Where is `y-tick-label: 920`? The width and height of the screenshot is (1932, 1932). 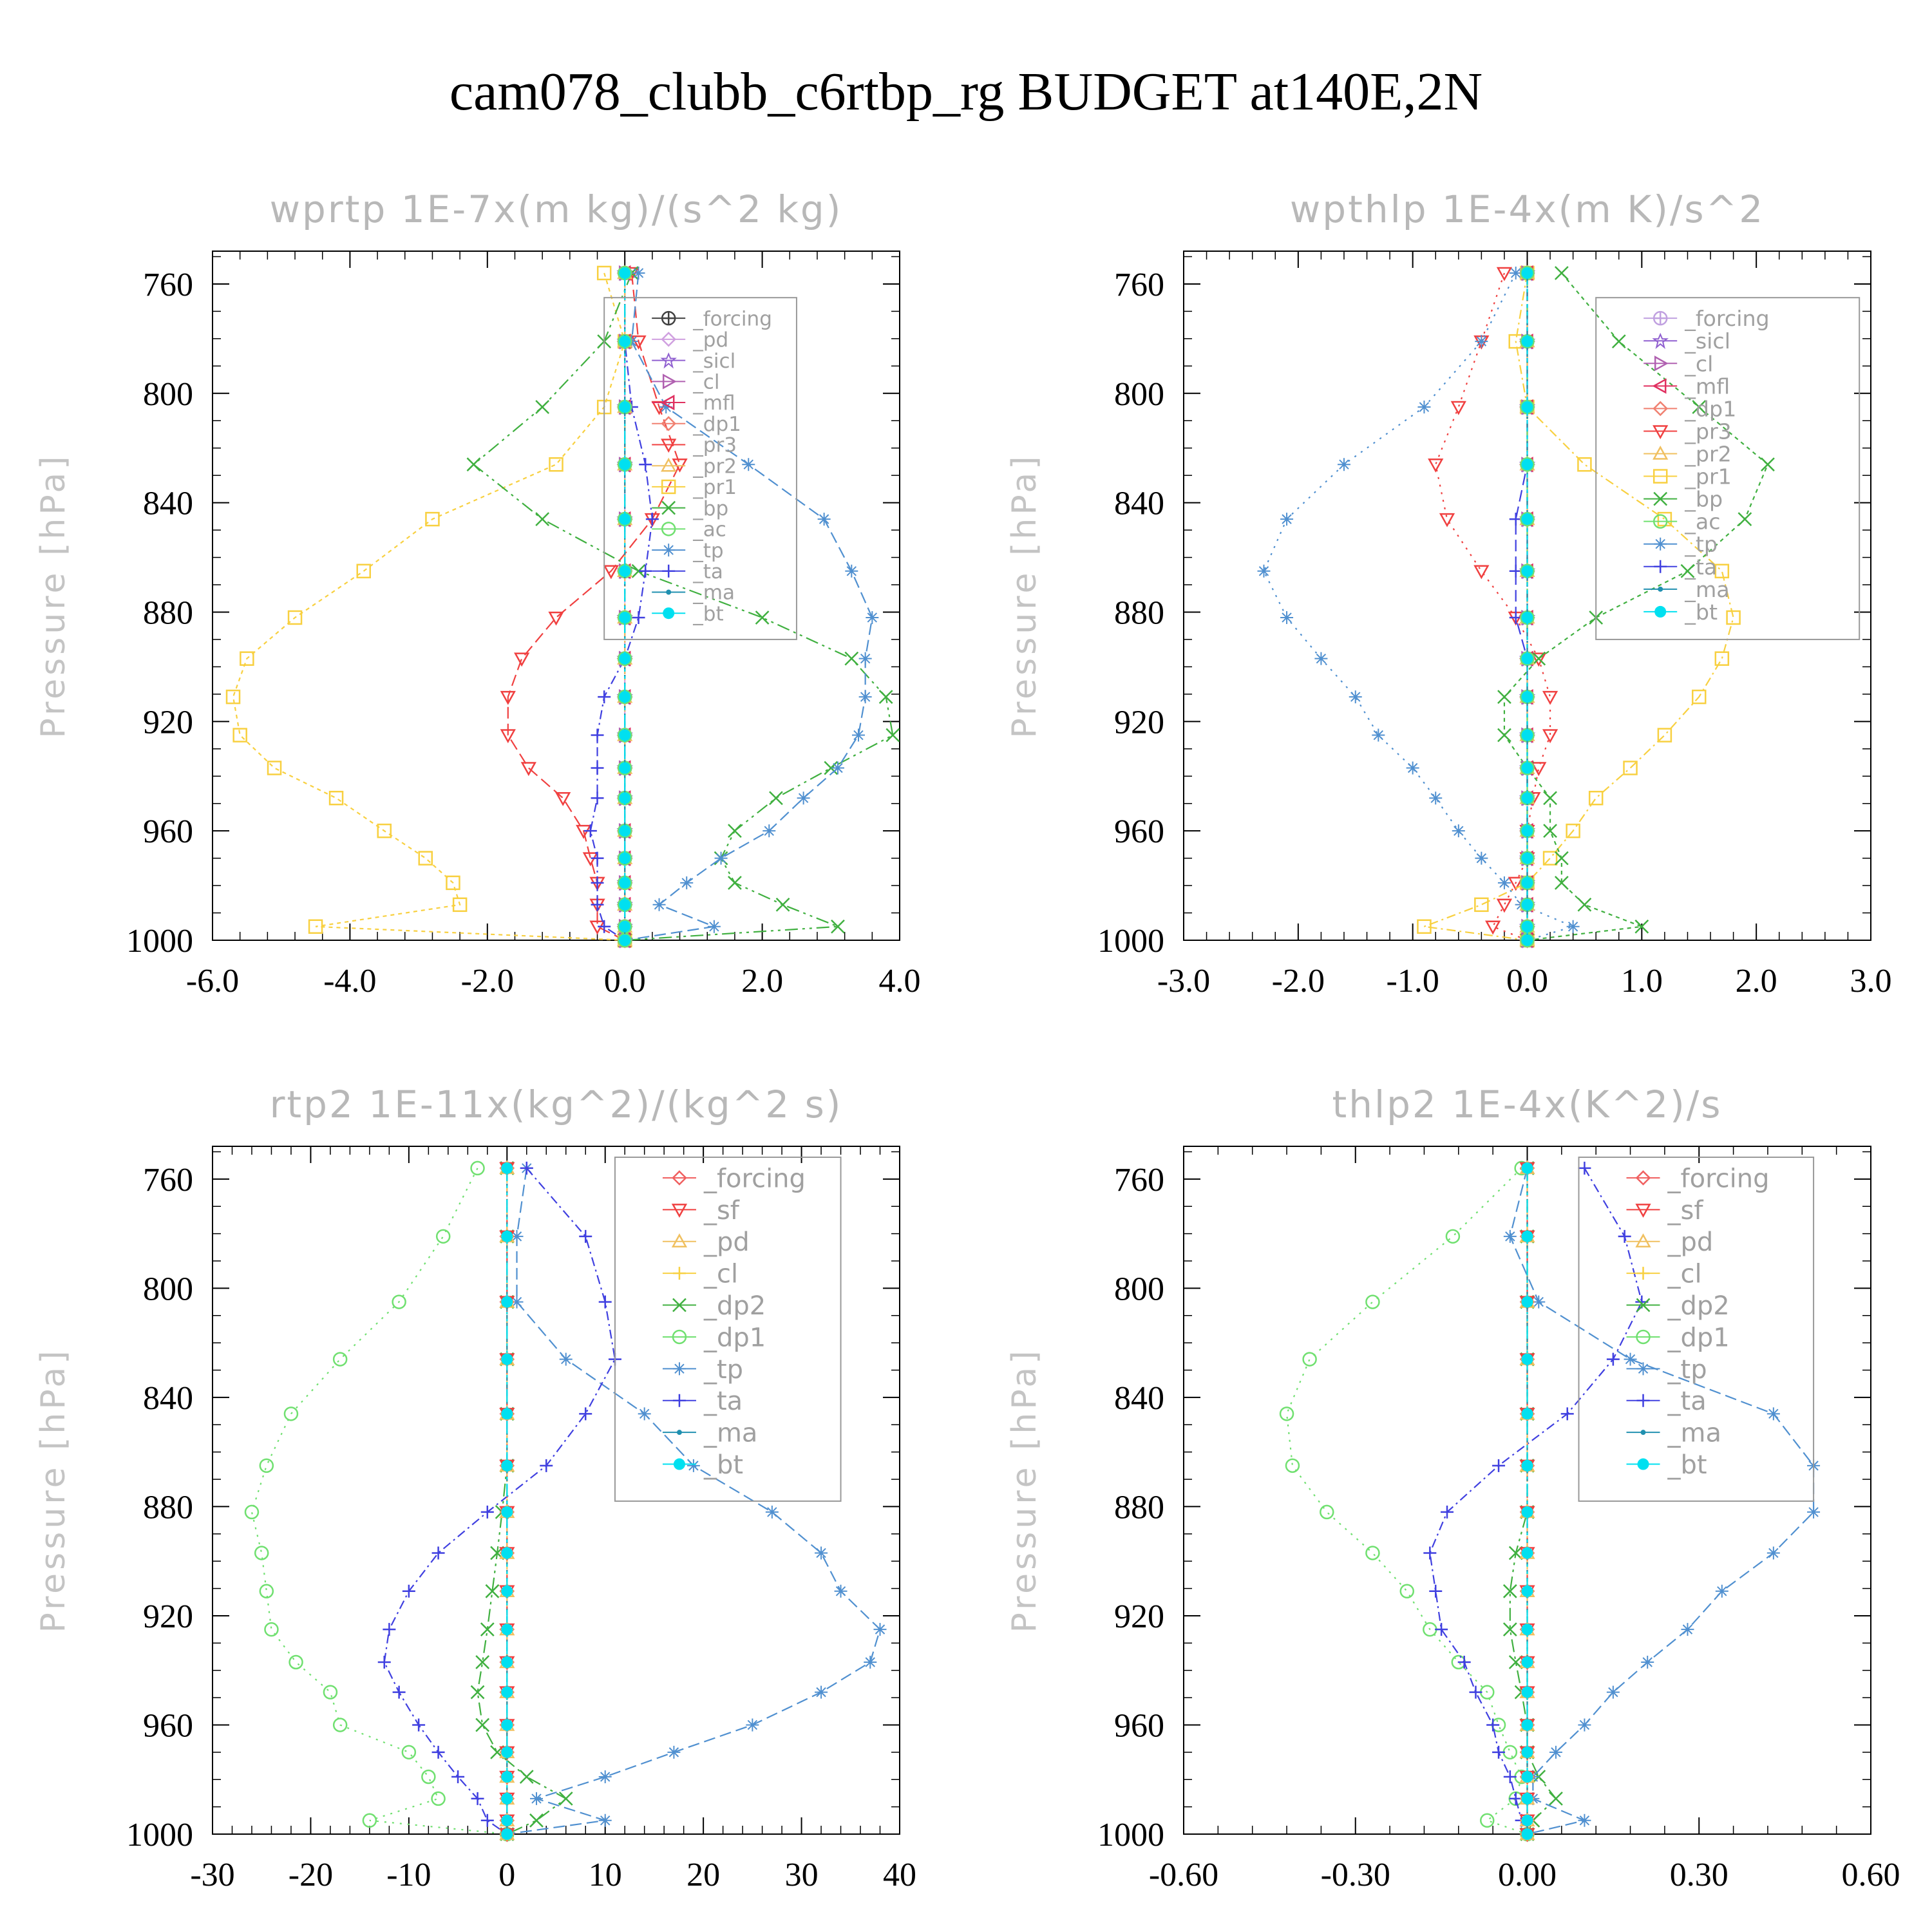
y-tick-label: 920 is located at coordinates (168, 1616).